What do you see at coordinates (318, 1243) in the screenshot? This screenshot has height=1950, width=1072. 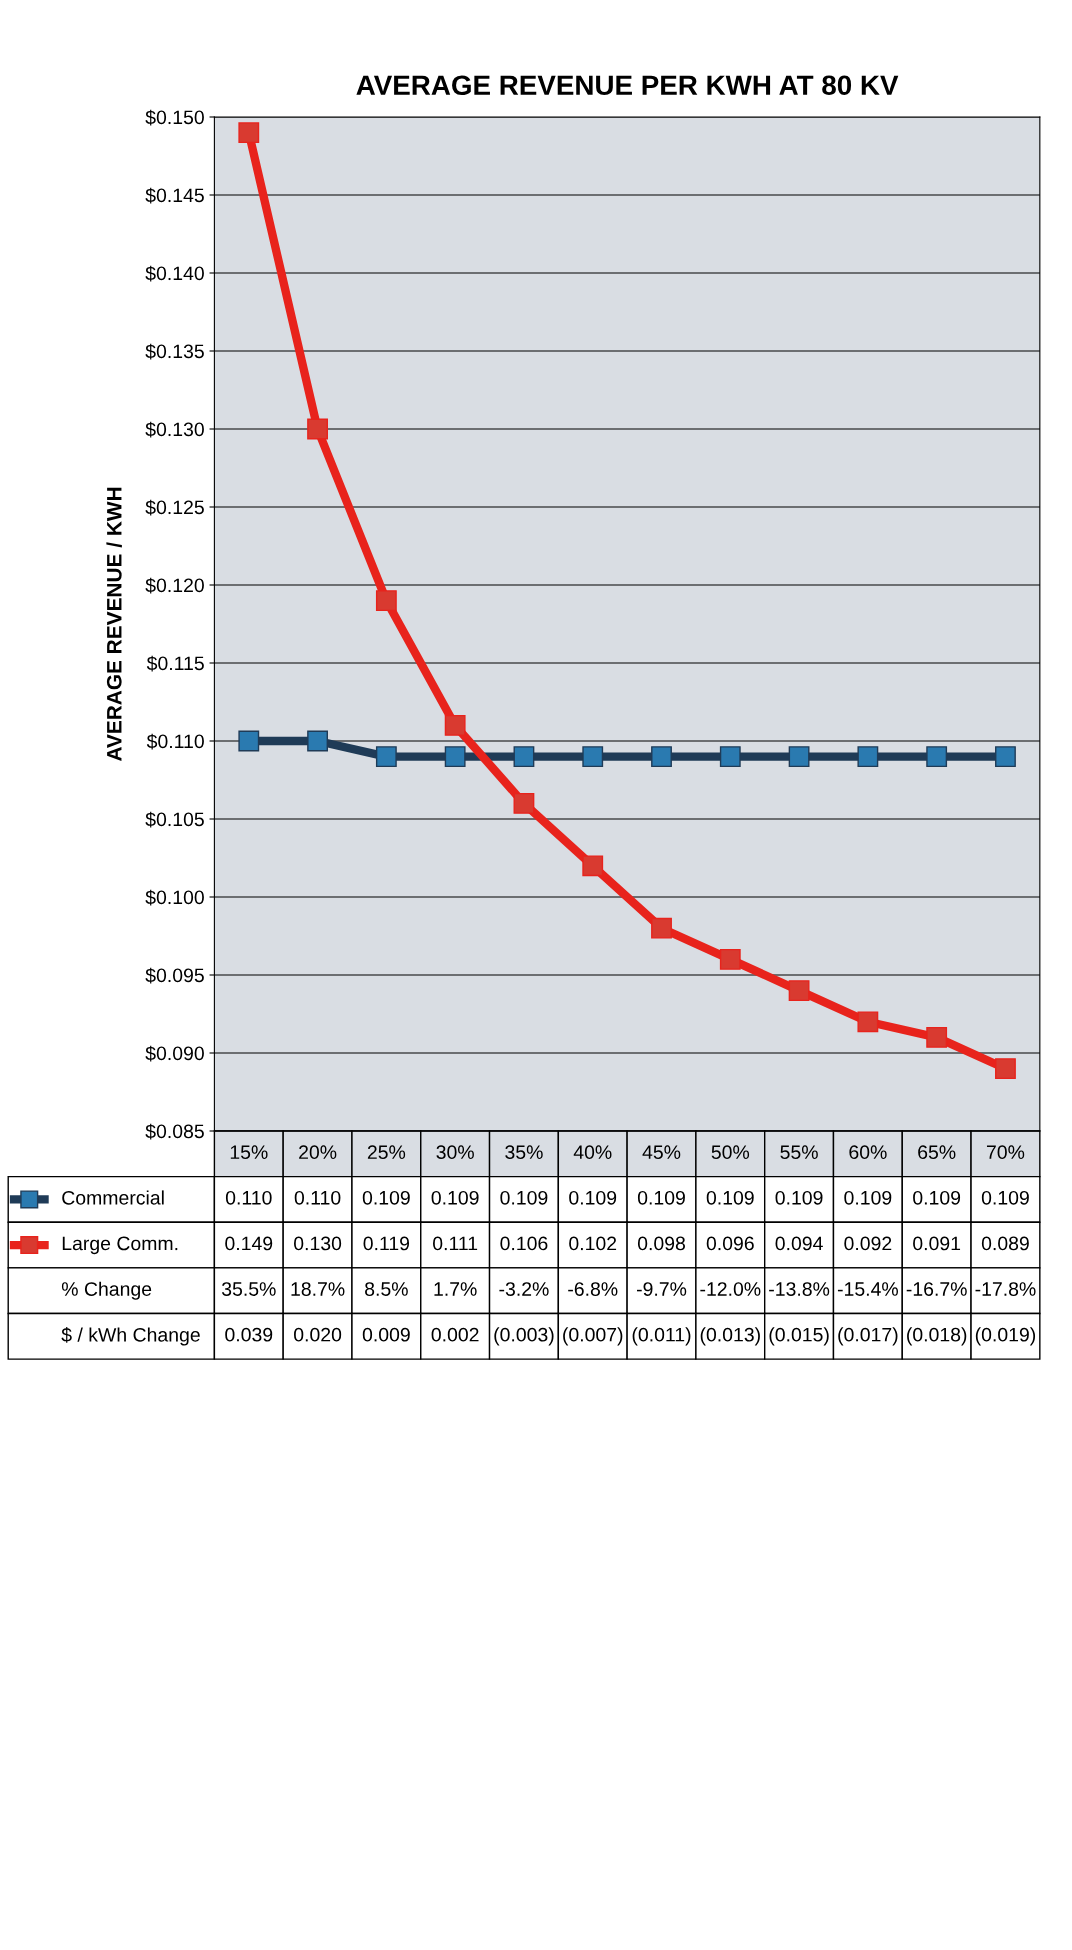 I see `data-label: 0.130` at bounding box center [318, 1243].